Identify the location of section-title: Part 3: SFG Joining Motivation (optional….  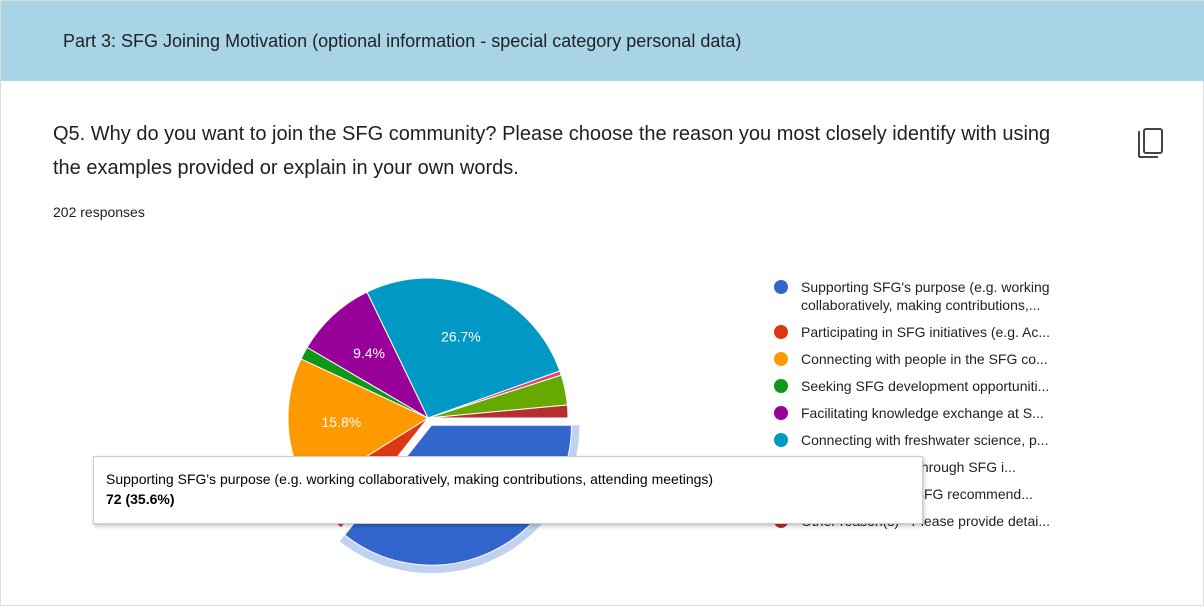
(402, 41).